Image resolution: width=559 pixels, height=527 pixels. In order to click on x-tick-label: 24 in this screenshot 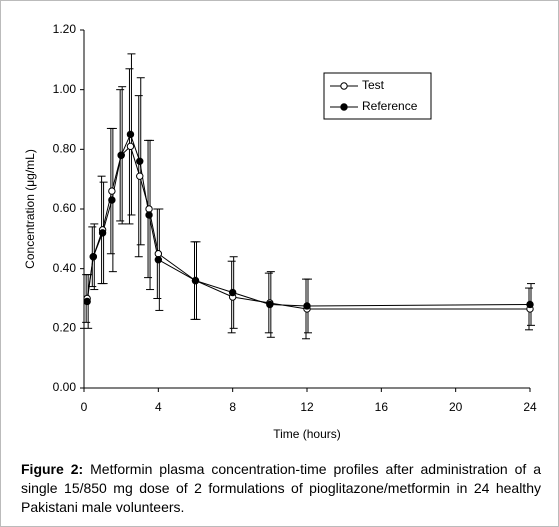, I will do `click(530, 407)`.